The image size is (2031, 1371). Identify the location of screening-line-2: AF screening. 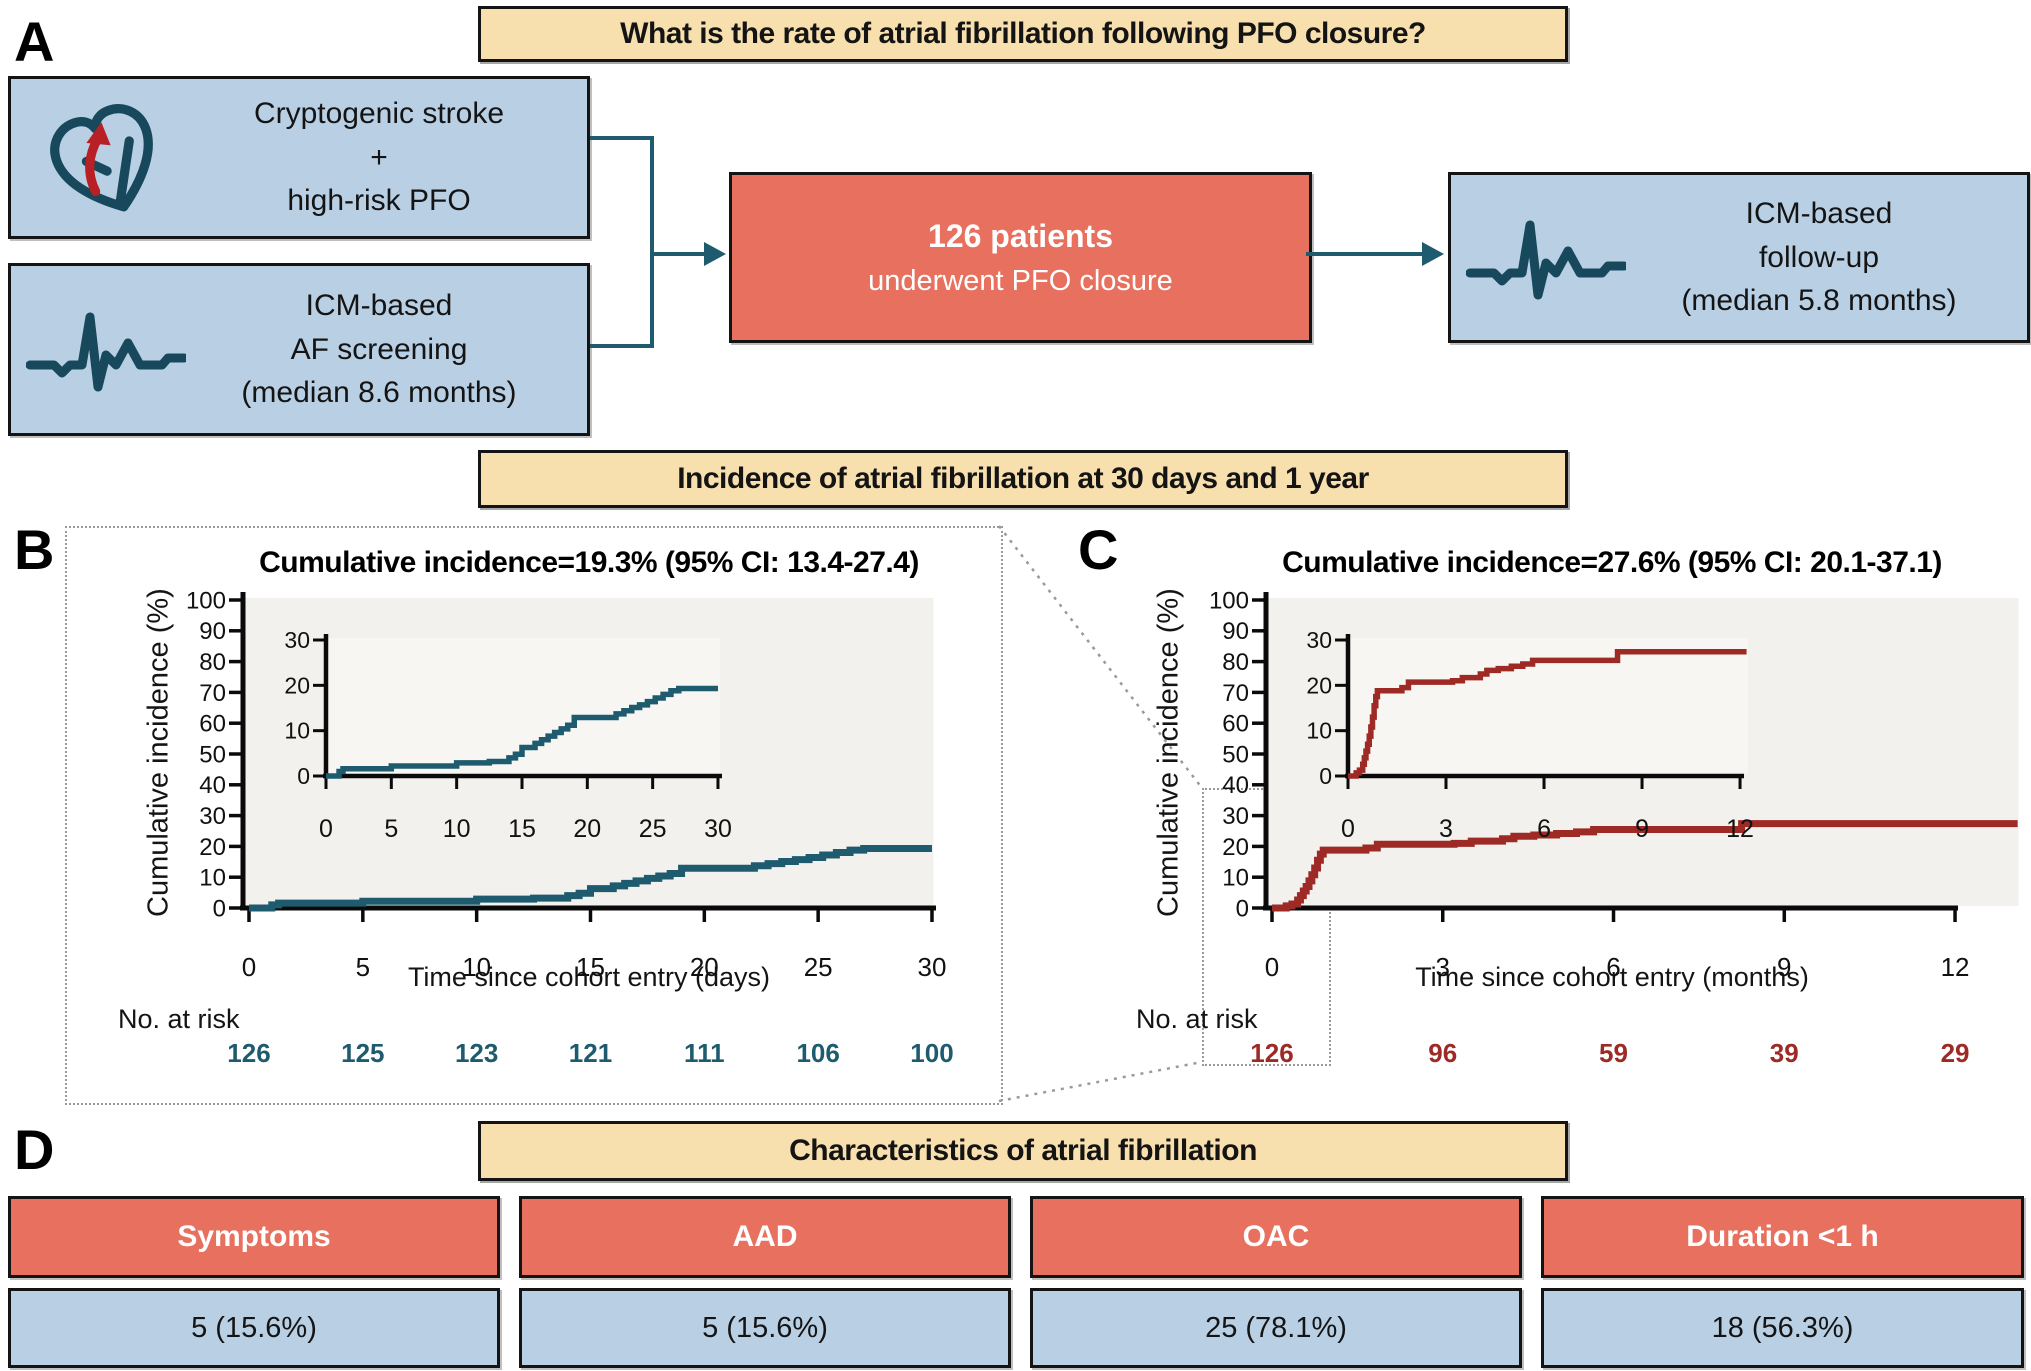
(379, 349).